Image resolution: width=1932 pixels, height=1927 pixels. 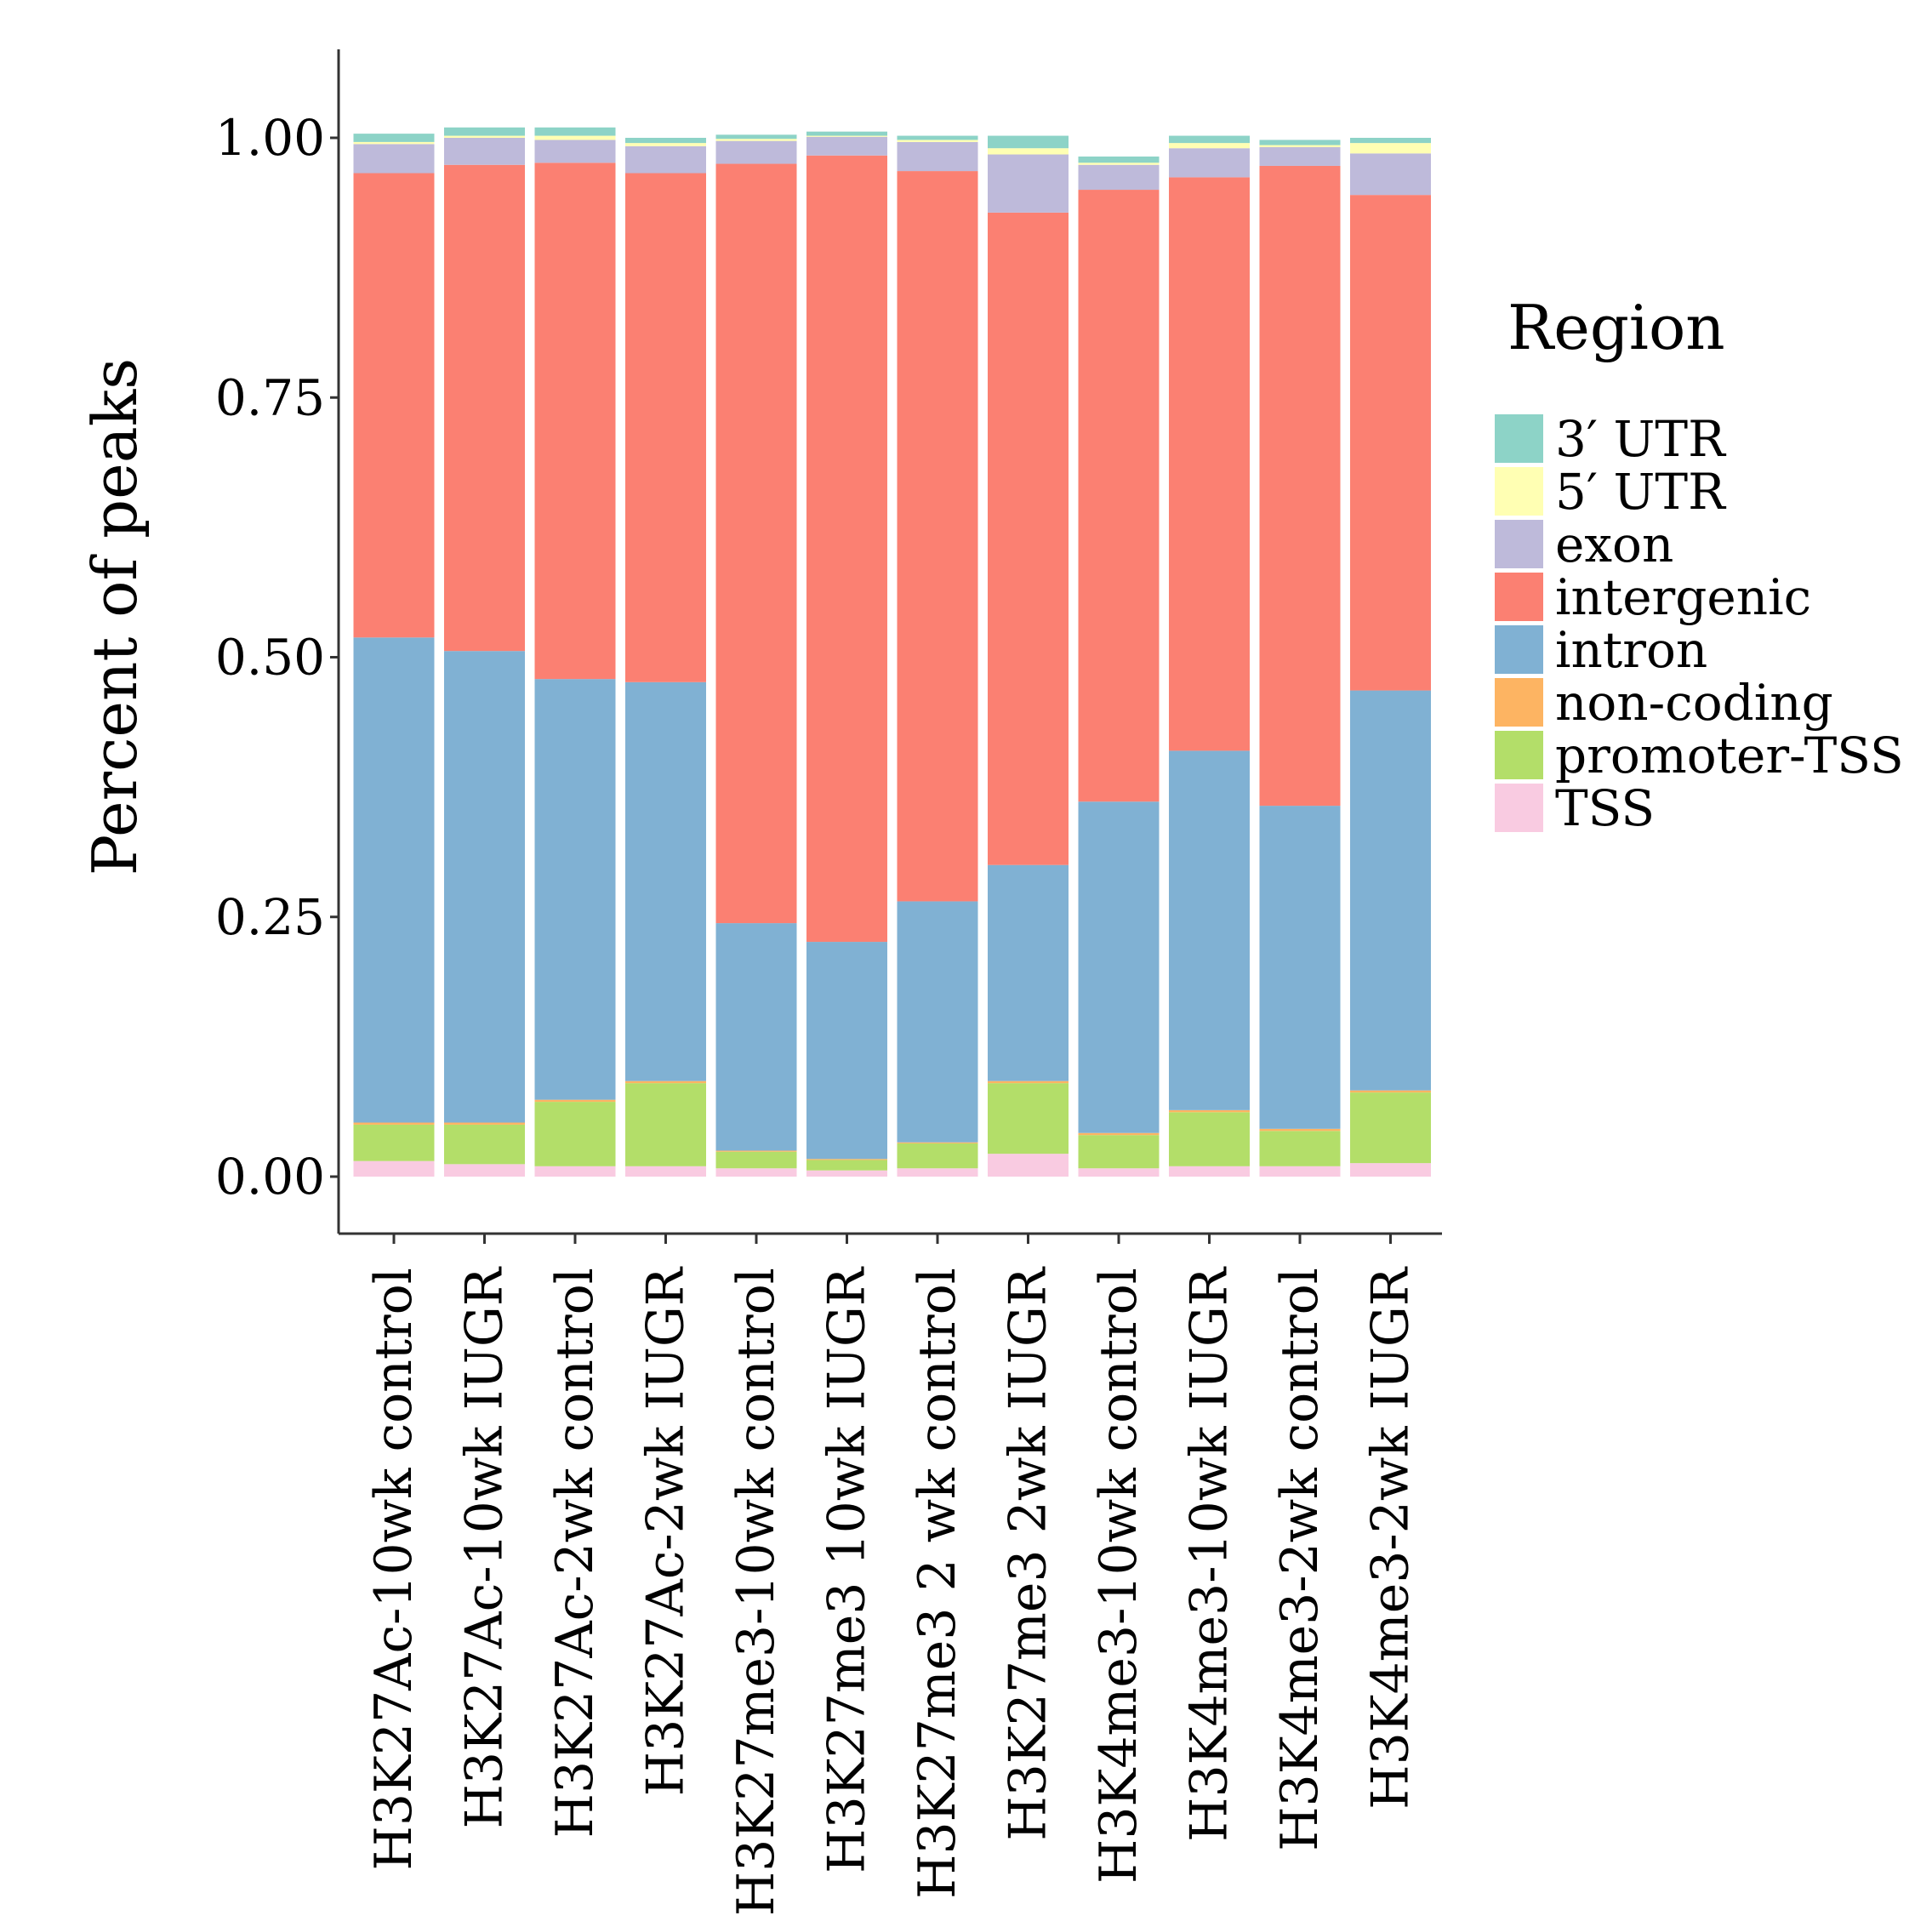 I want to click on x-tick: H3K4me3-2wk control, so click(x=1300, y=1542).